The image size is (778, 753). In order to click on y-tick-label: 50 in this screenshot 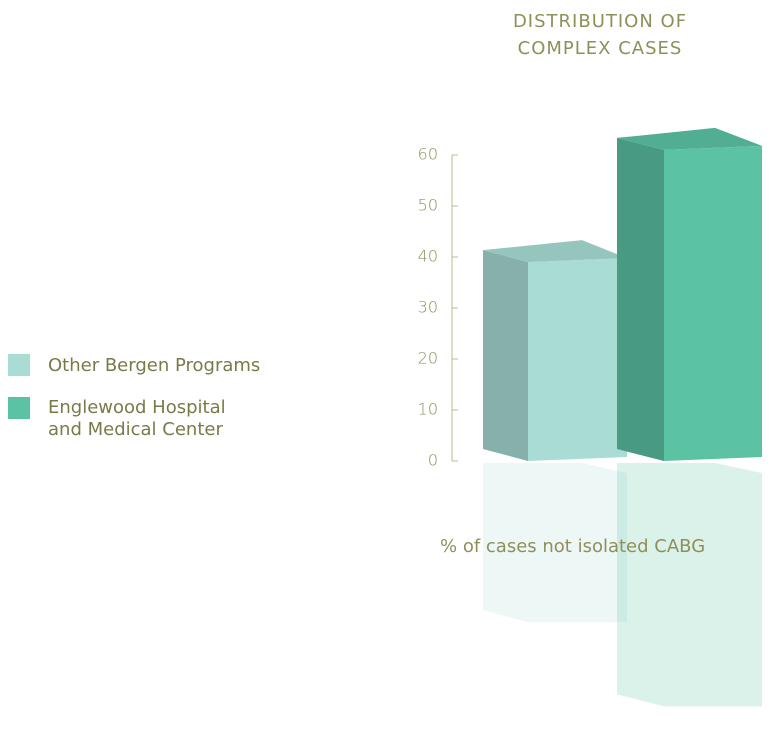, I will do `click(428, 205)`.